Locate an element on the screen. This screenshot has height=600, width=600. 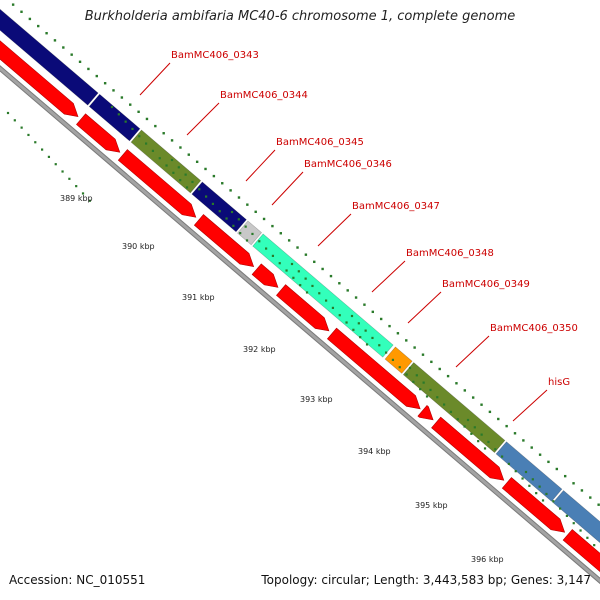
gene-label: hisG is located at coordinates (559, 382).